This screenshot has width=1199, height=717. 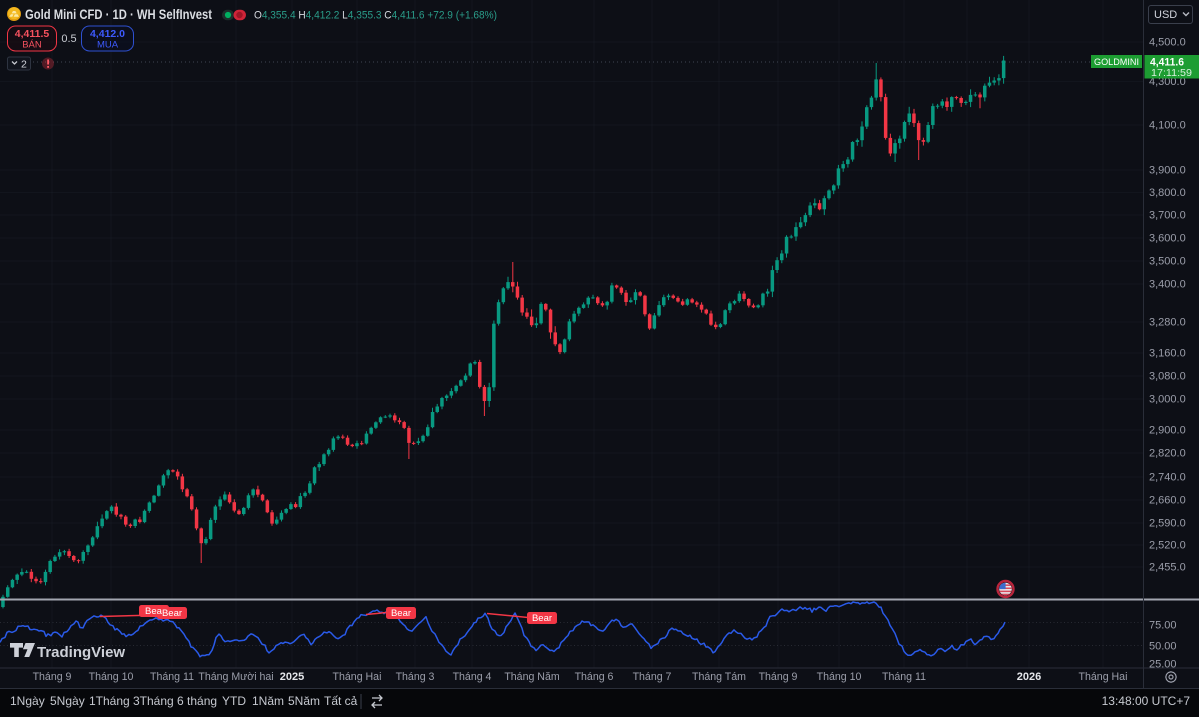 What do you see at coordinates (197, 701) in the screenshot?
I see `svg-text: 6 tháng` at bounding box center [197, 701].